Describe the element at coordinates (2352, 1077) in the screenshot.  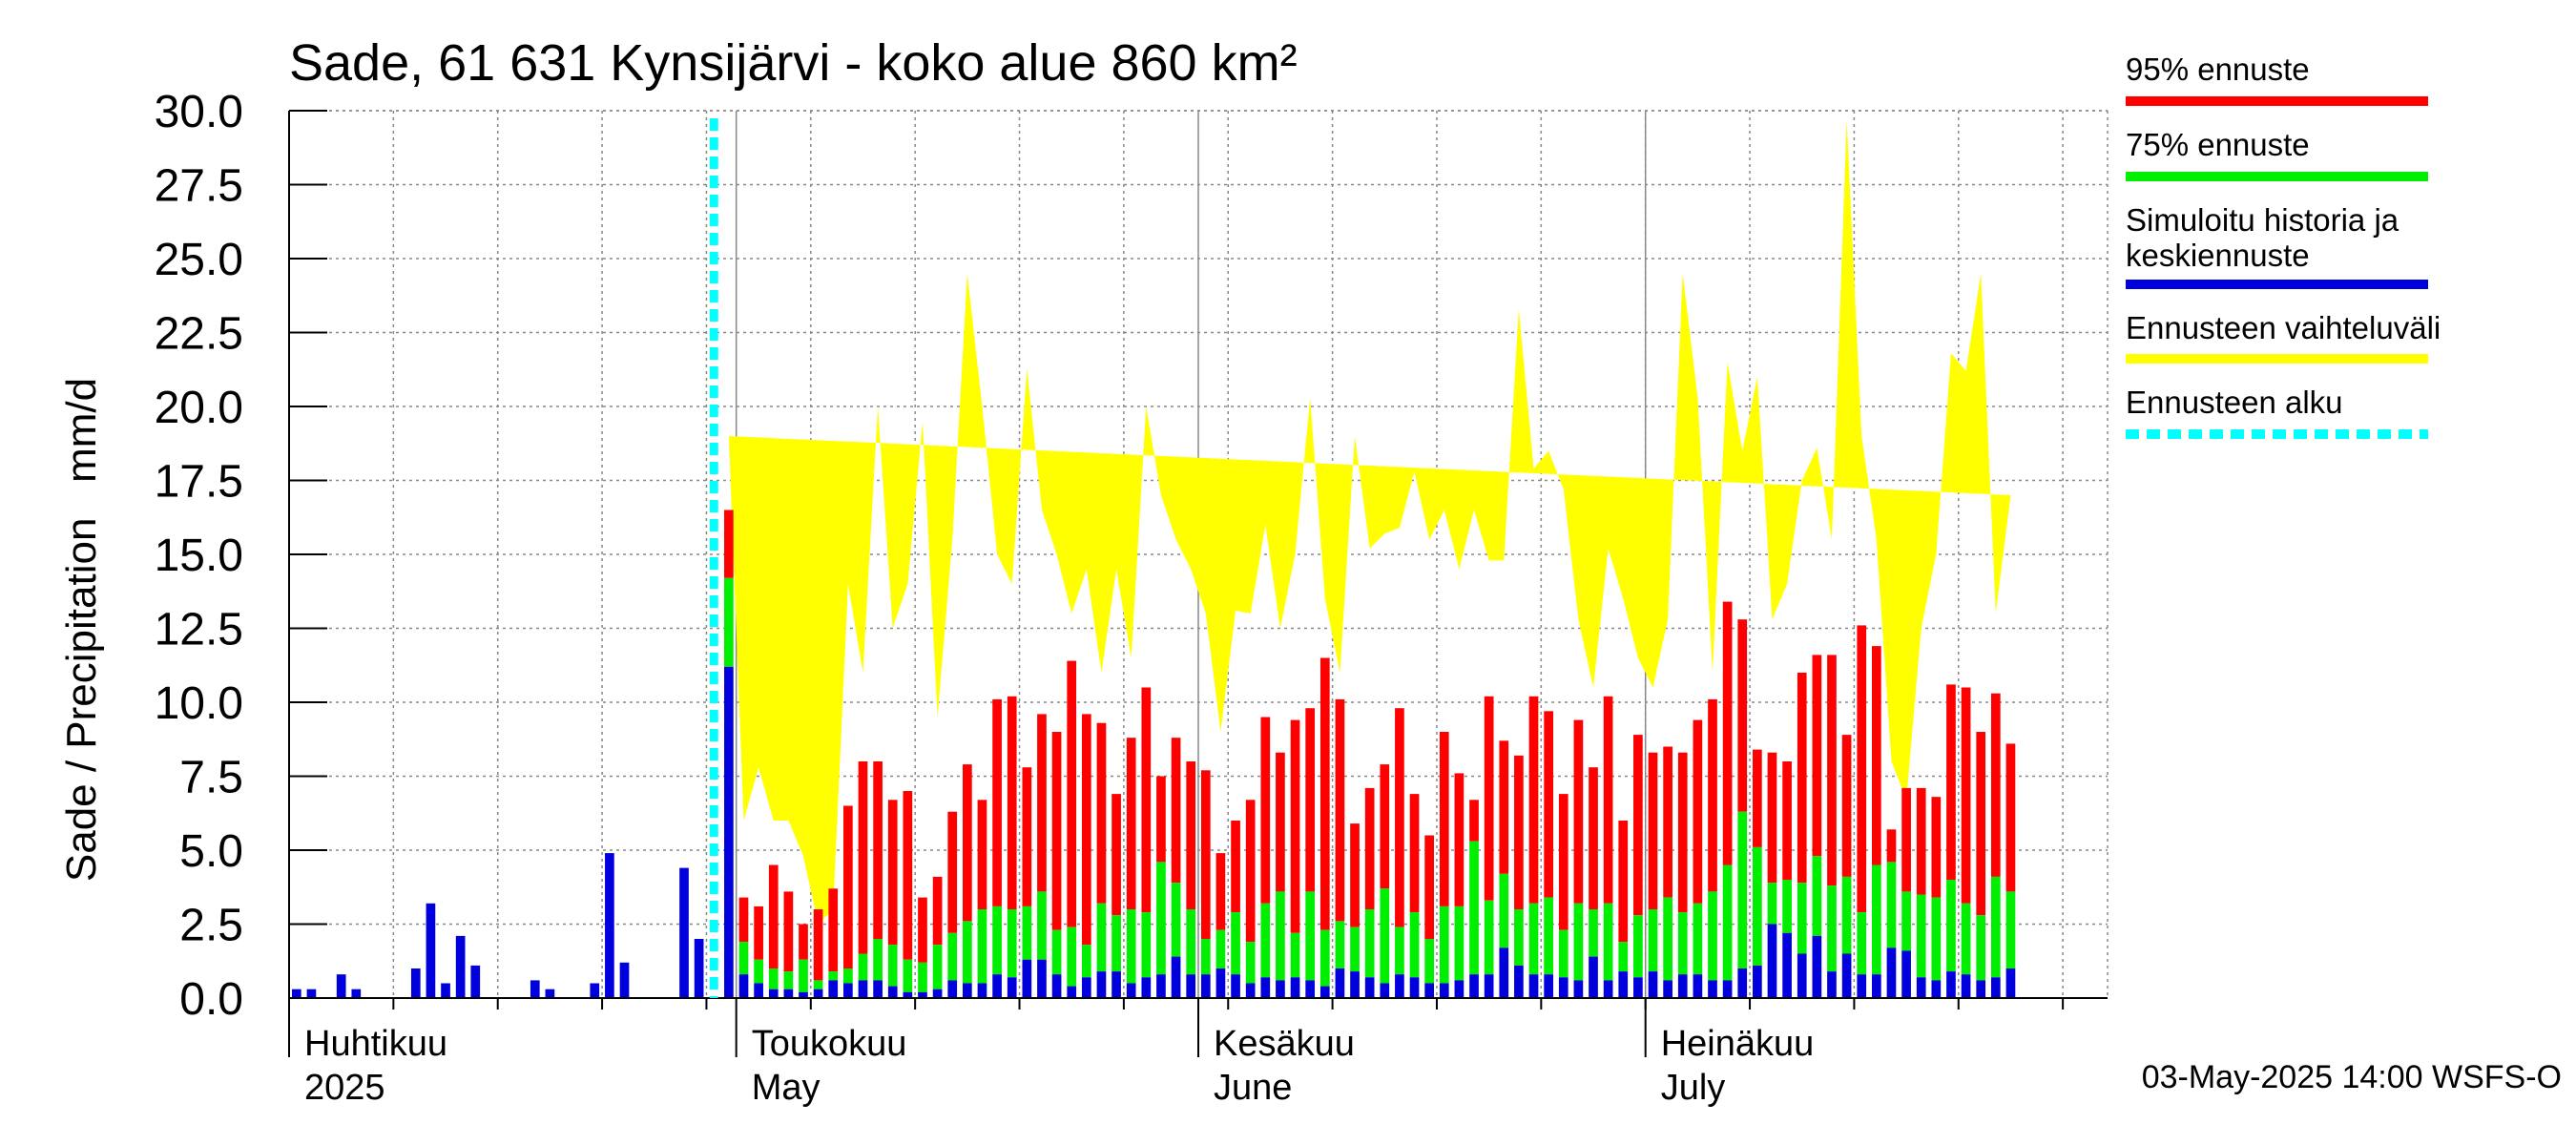
I see `footer-timestamp: 03-May-2025 14:00 WSFS-O` at that location.